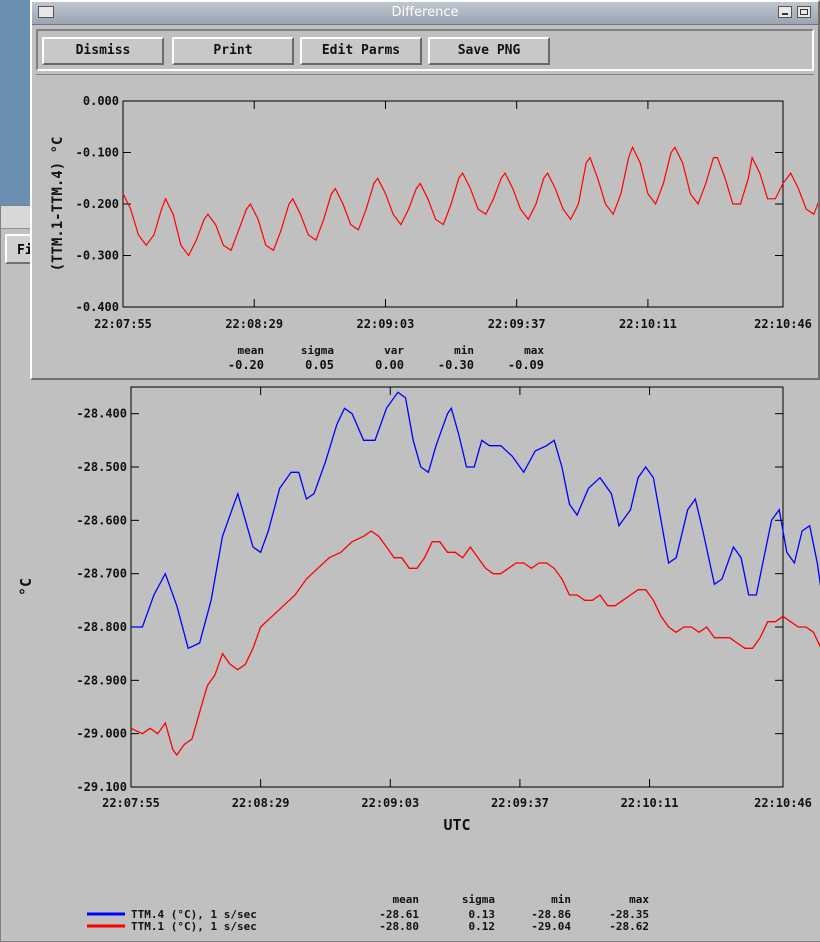 The height and width of the screenshot is (942, 820). Describe the element at coordinates (639, 899) in the screenshot. I see `stats-header: max` at that location.